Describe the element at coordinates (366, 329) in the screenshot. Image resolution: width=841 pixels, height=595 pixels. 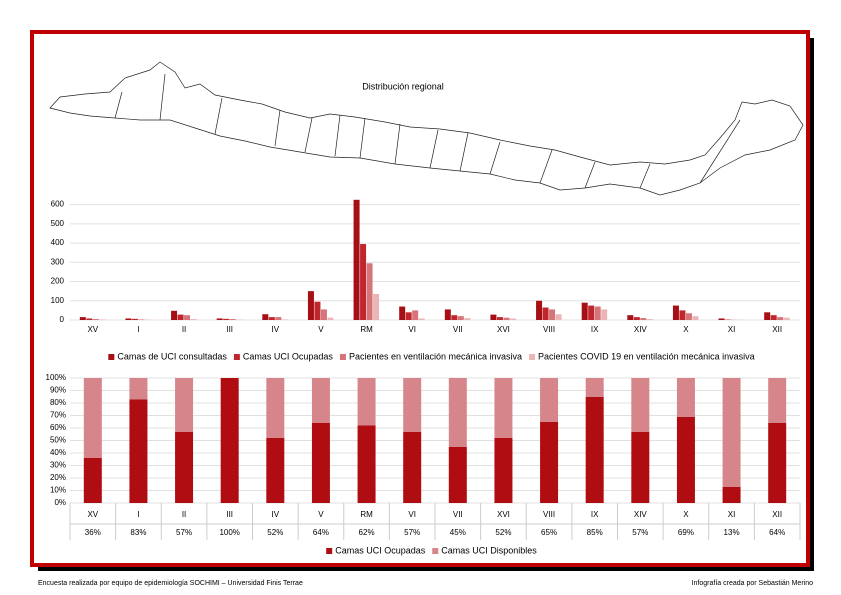
I see `x-tick-label: RM` at that location.